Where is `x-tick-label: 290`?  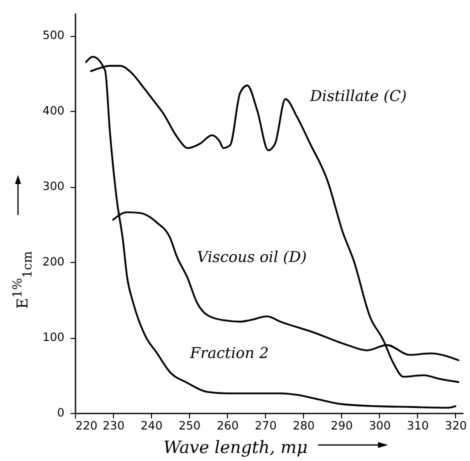
x-tick-label: 290 is located at coordinates (341, 425).